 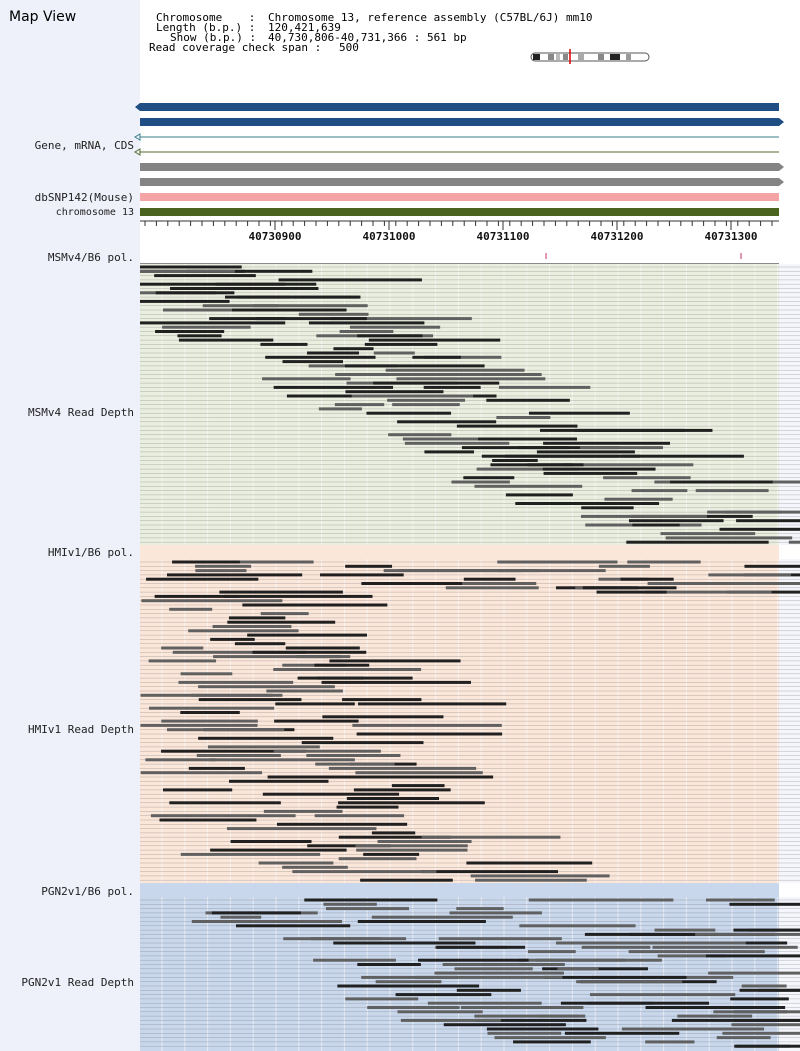 What do you see at coordinates (84, 197) in the screenshot?
I see `dbsnp-track-label: dbSNP142(Mouse)` at bounding box center [84, 197].